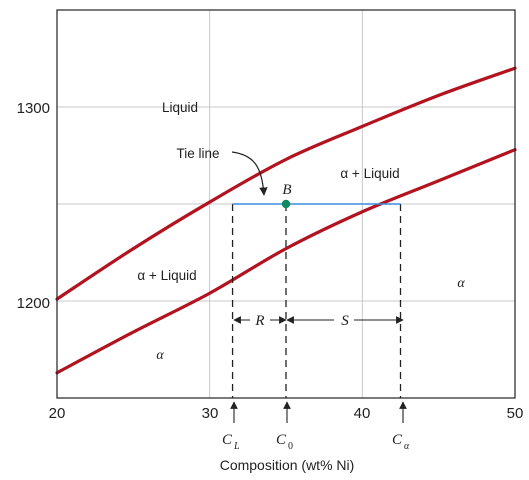  I want to click on point-label-b: B, so click(286, 190).